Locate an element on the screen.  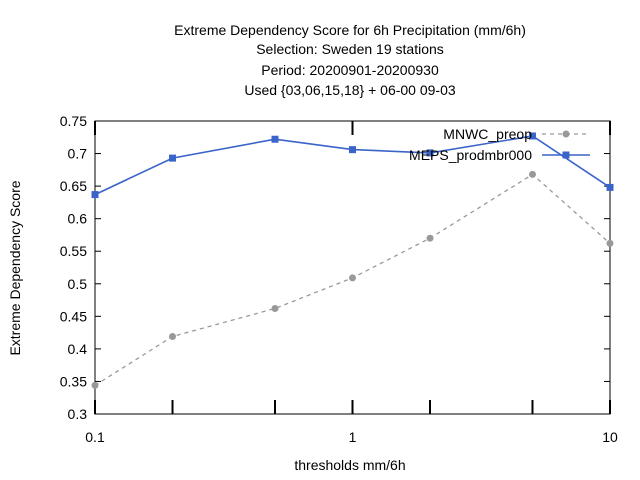
y-tick-label: 0.3 is located at coordinates (78, 414).